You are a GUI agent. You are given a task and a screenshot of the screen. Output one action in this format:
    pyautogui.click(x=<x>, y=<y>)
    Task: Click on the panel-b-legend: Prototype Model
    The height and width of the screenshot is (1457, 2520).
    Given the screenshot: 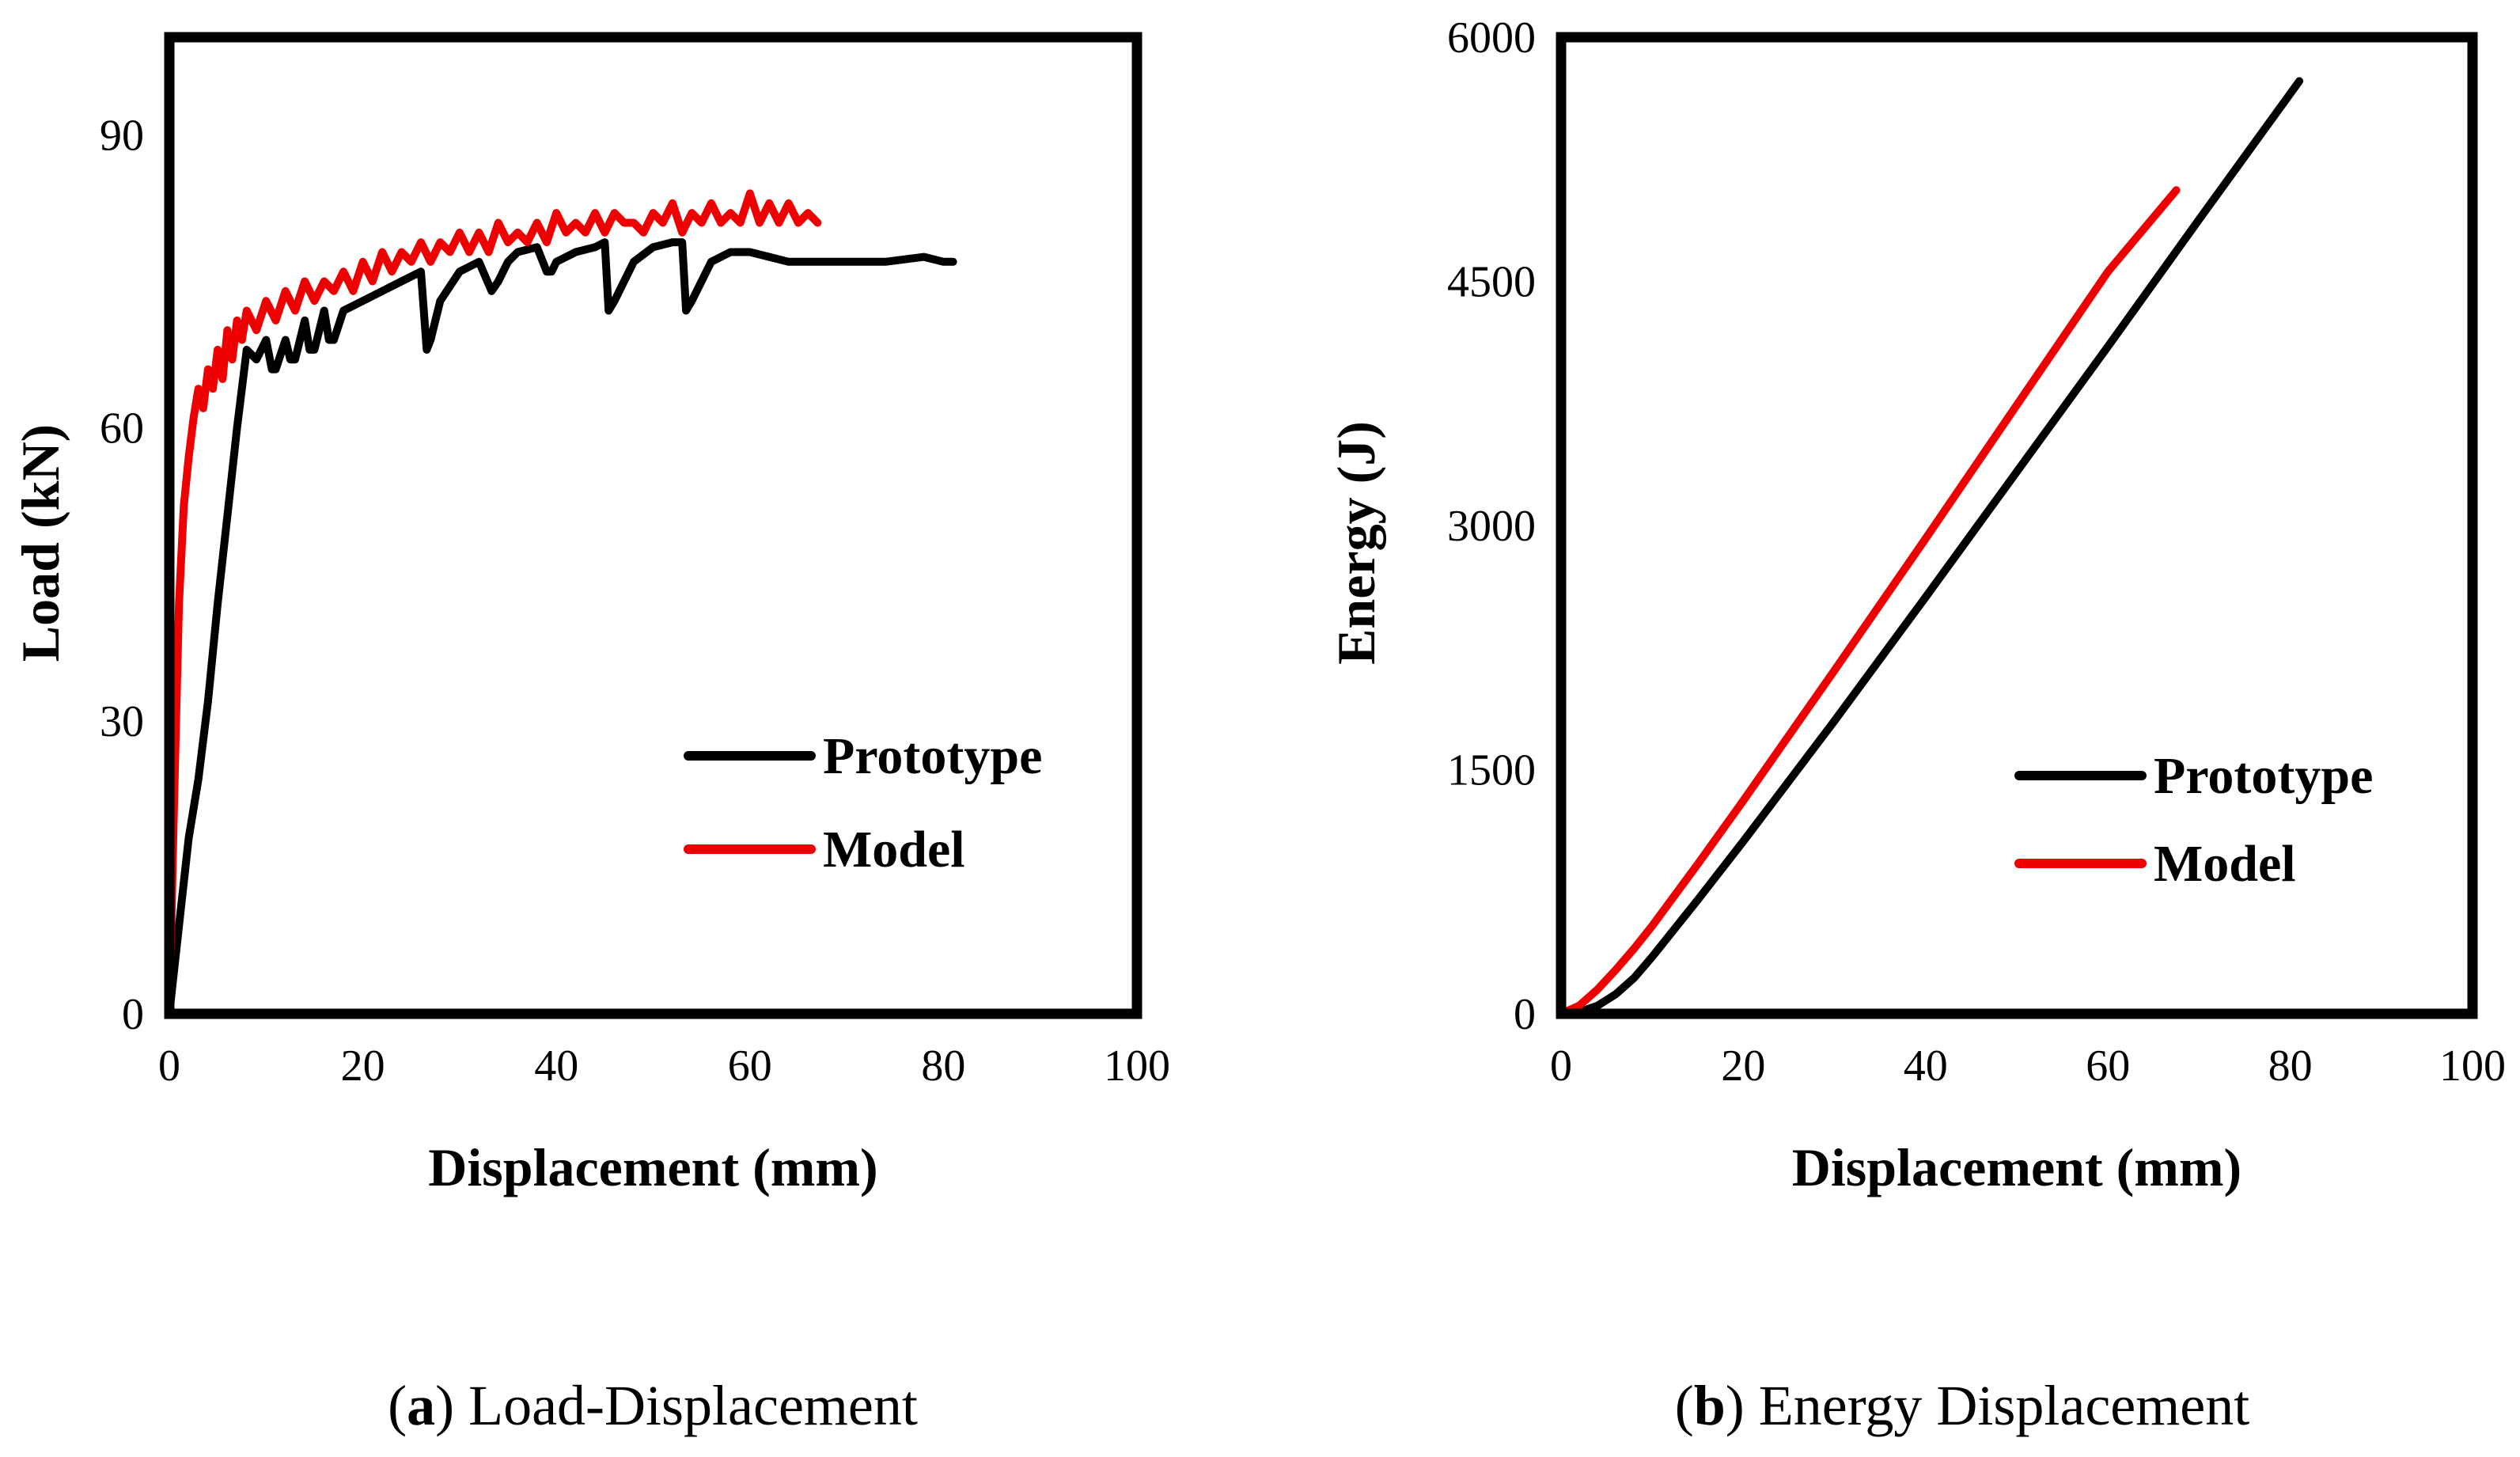 What is the action you would take?
    pyautogui.click(x=2193, y=820)
    